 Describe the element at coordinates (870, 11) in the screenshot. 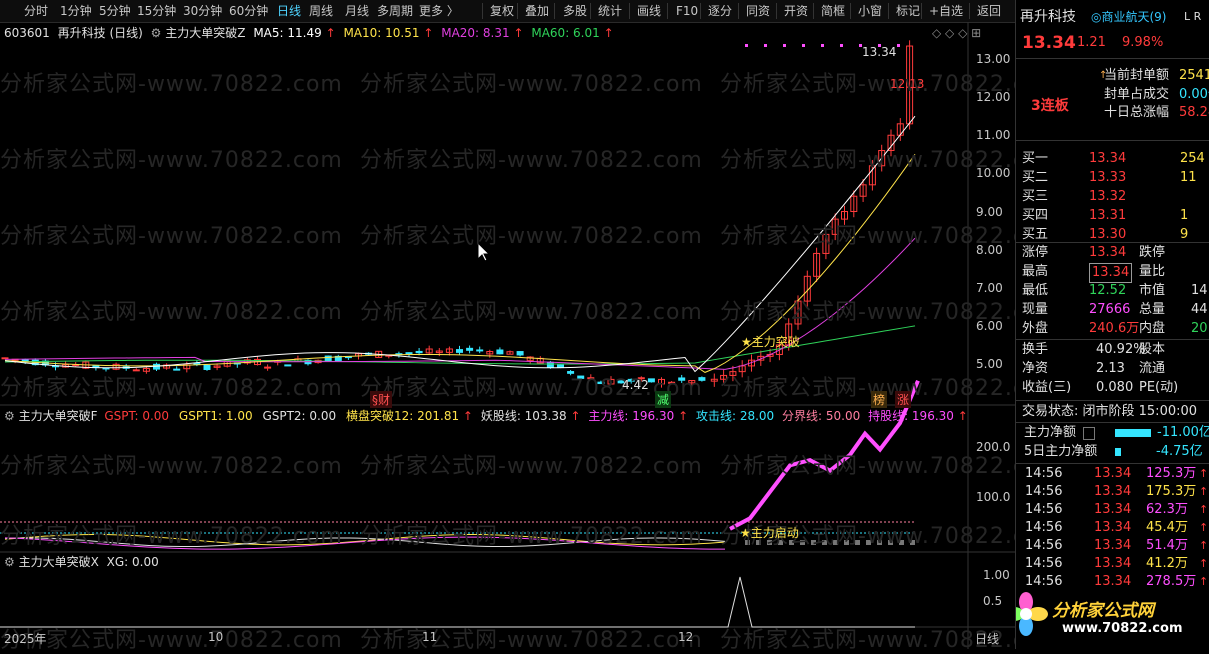

I see `btn-small-window: 小窗` at that location.